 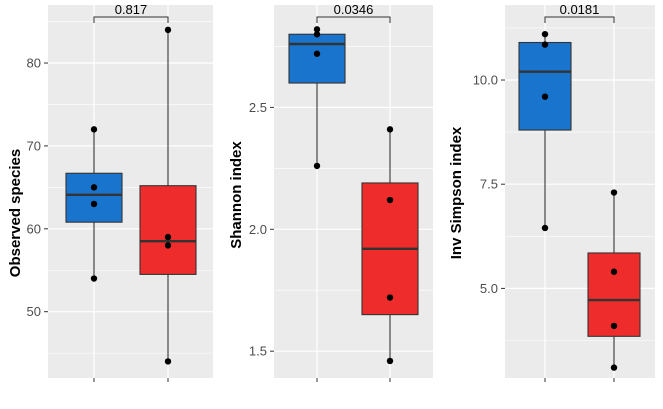 What do you see at coordinates (34, 228) in the screenshot?
I see `y-tick-label: 60` at bounding box center [34, 228].